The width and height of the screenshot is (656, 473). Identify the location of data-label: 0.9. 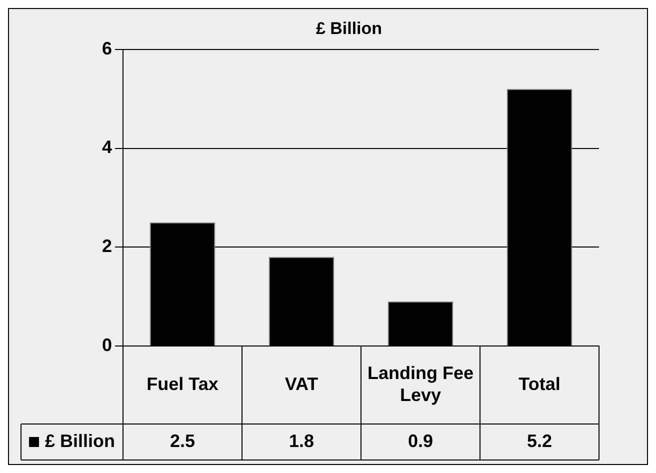
(421, 440).